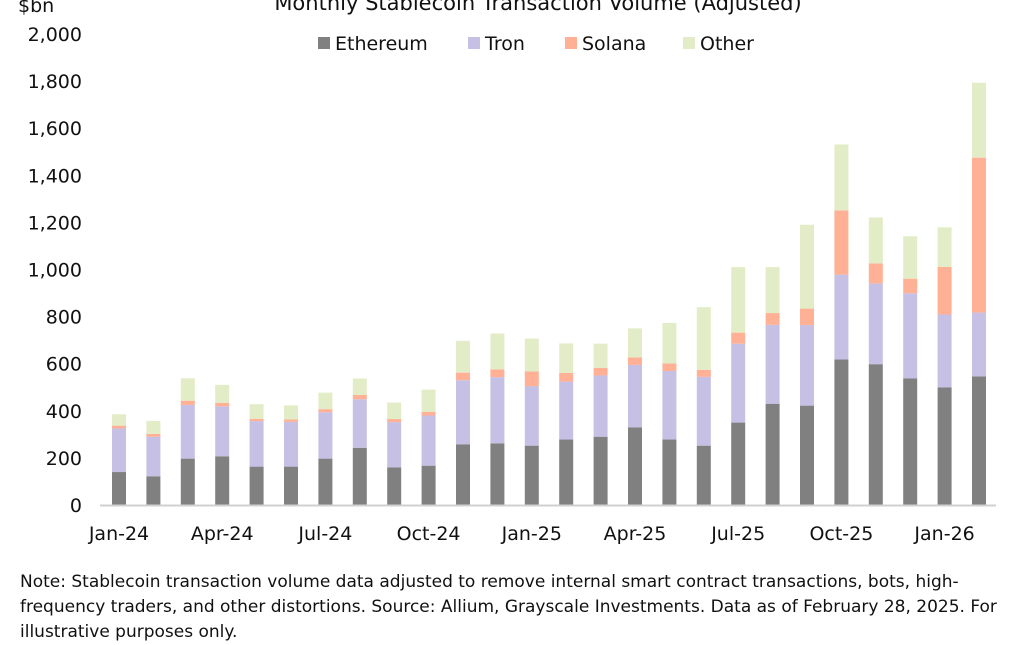 The width and height of the screenshot is (1012, 645). What do you see at coordinates (55, 129) in the screenshot?
I see `y-tick-label: 1,600` at bounding box center [55, 129].